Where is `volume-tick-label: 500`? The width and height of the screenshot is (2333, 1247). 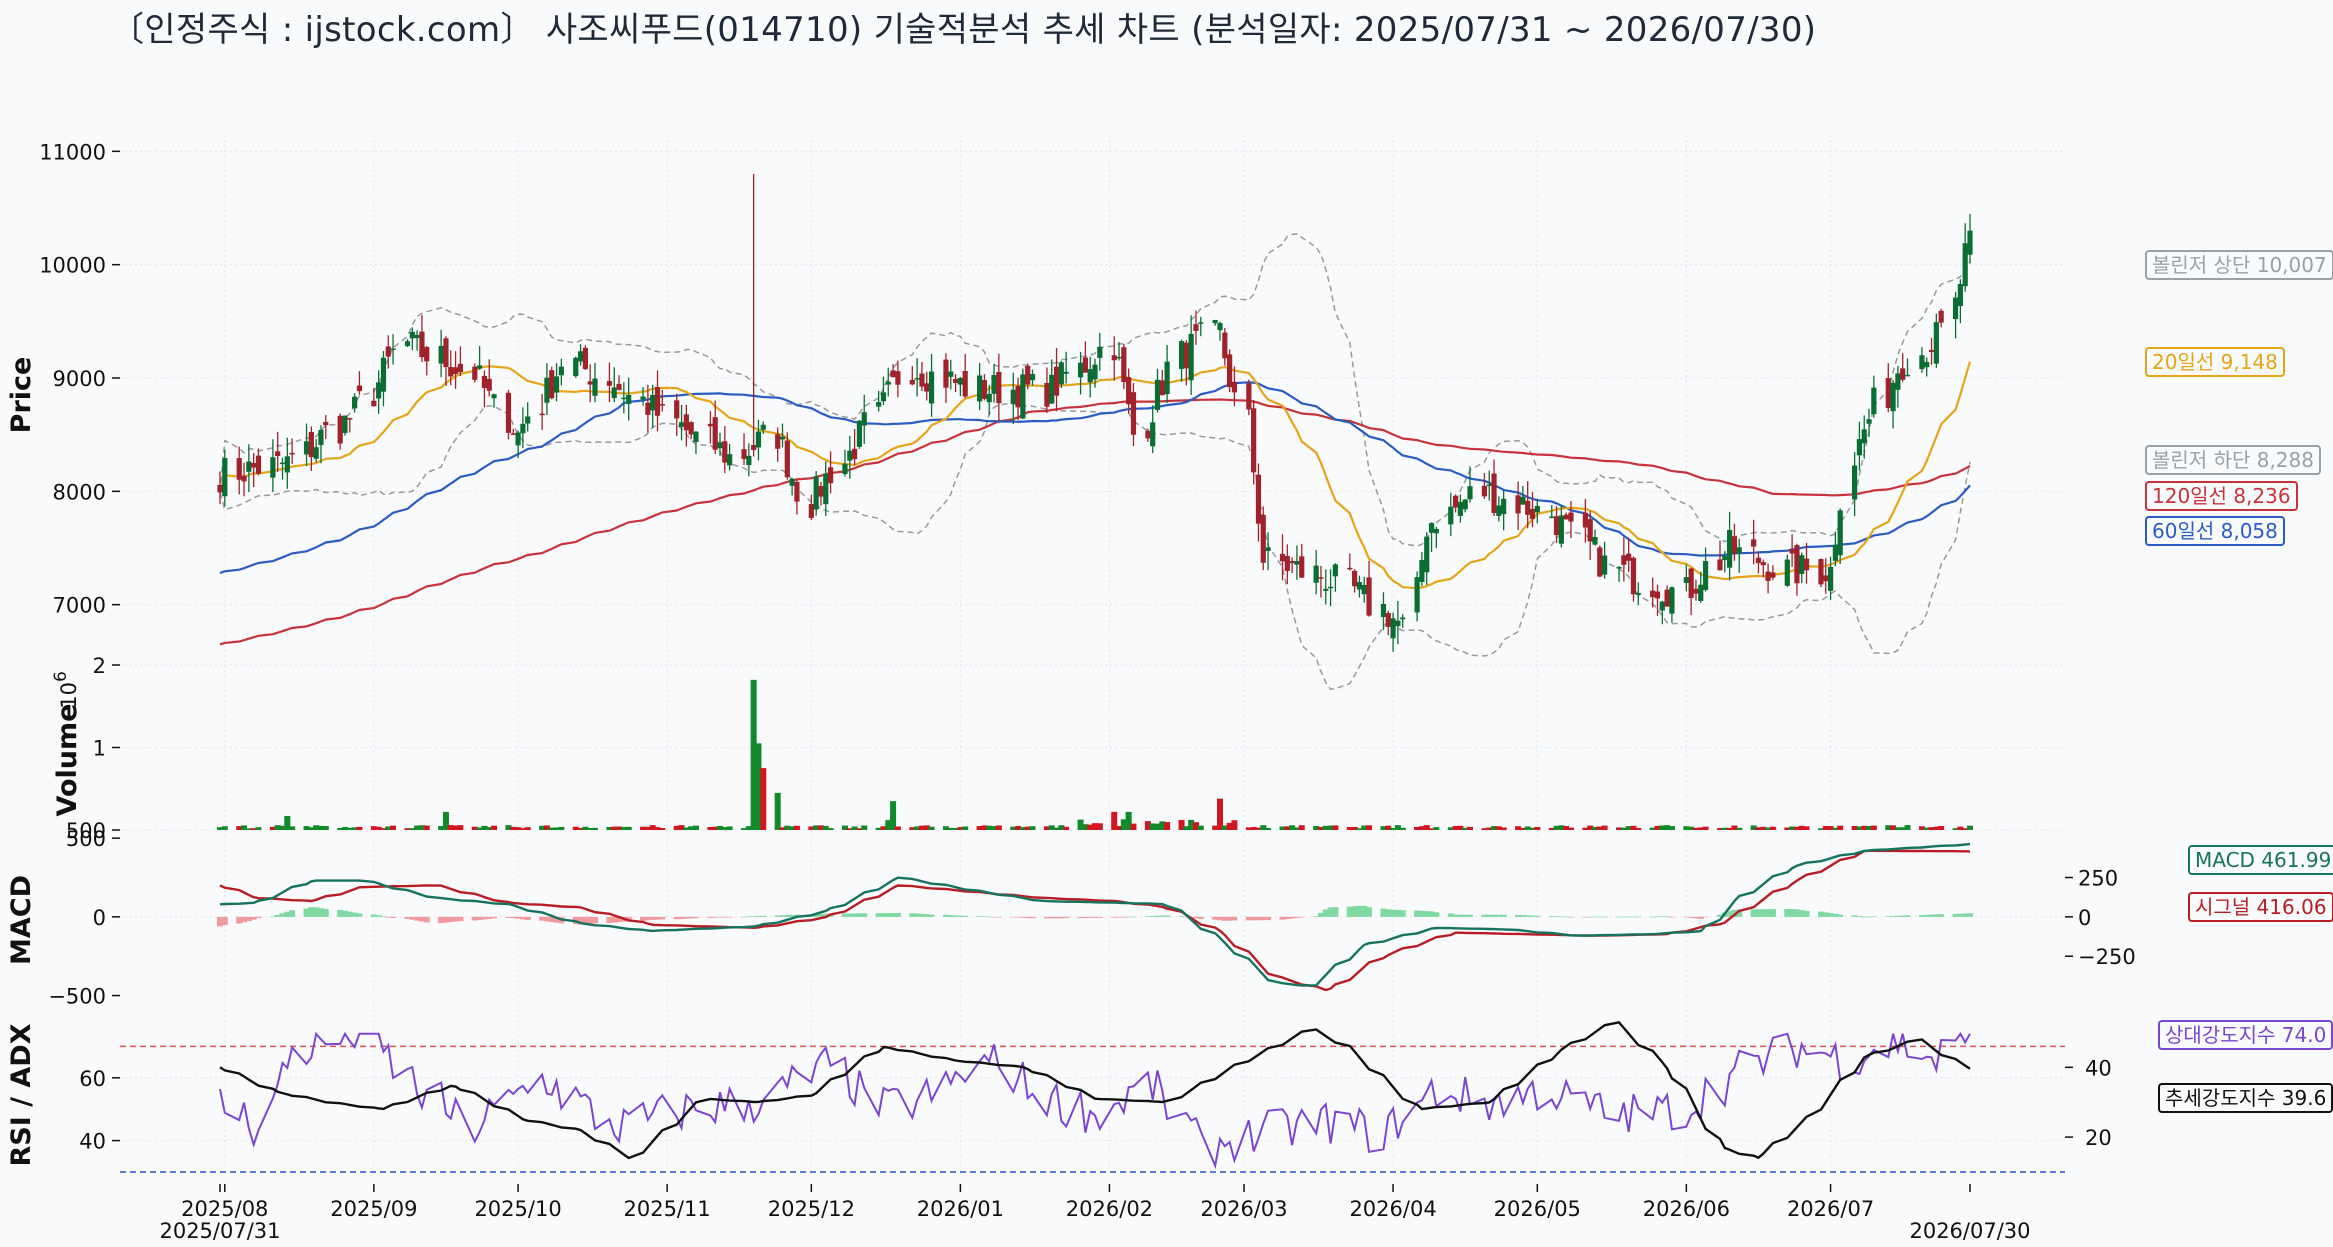
volume-tick-label: 500 is located at coordinates (86, 831).